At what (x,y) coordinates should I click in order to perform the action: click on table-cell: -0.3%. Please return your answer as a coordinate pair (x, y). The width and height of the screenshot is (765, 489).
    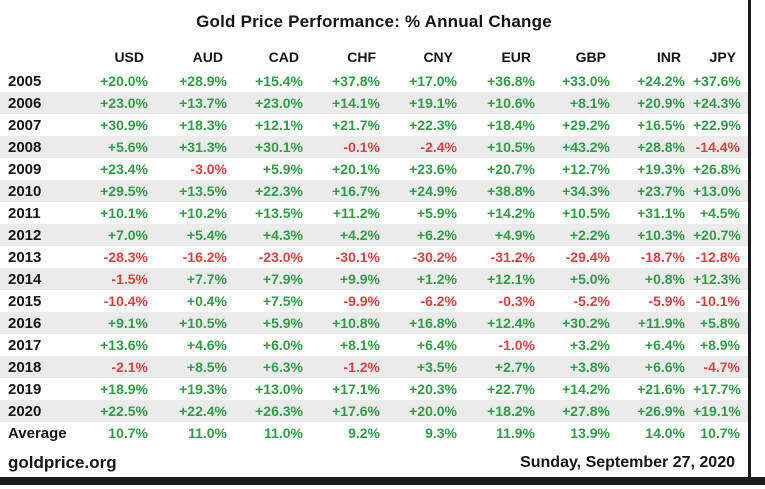
    Looking at the image, I should click on (516, 301).